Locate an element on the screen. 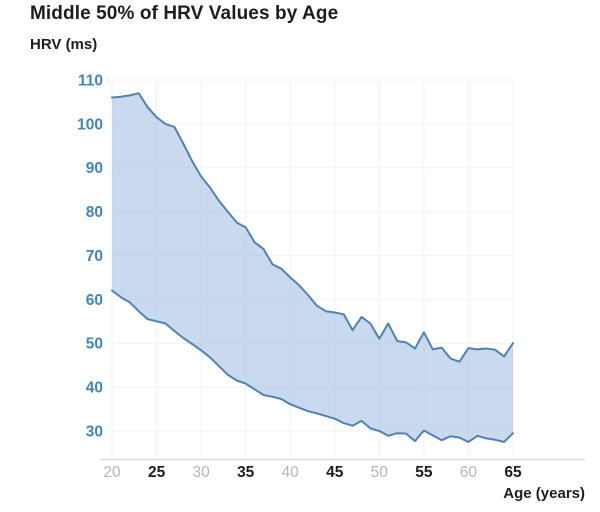 The image size is (600, 512). y-tick-label: 60 is located at coordinates (94, 300).